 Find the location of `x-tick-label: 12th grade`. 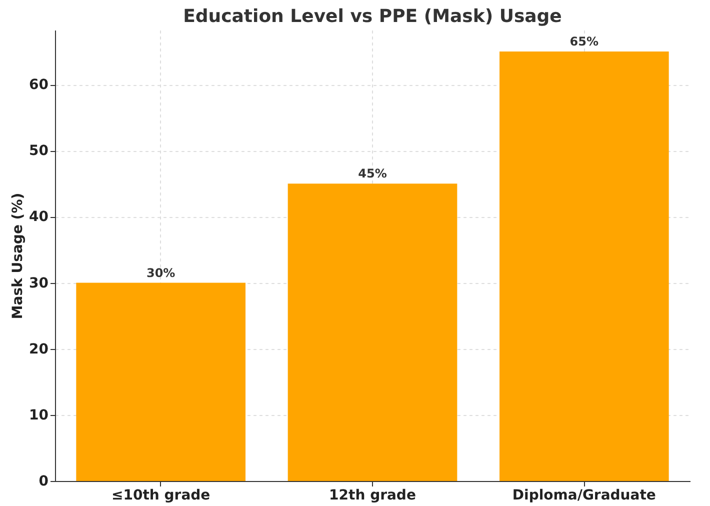

x-tick-label: 12th grade is located at coordinates (372, 496).